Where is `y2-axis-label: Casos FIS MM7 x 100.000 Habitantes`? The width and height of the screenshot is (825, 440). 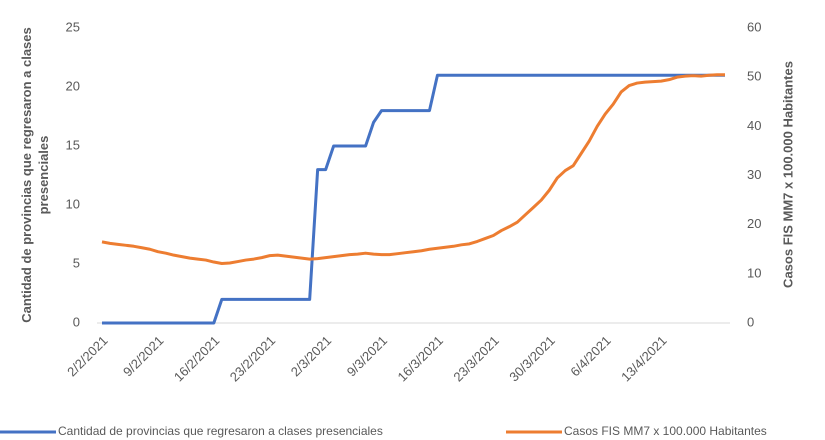
y2-axis-label: Casos FIS MM7 x 100.000 Habitantes is located at coordinates (788, 174).